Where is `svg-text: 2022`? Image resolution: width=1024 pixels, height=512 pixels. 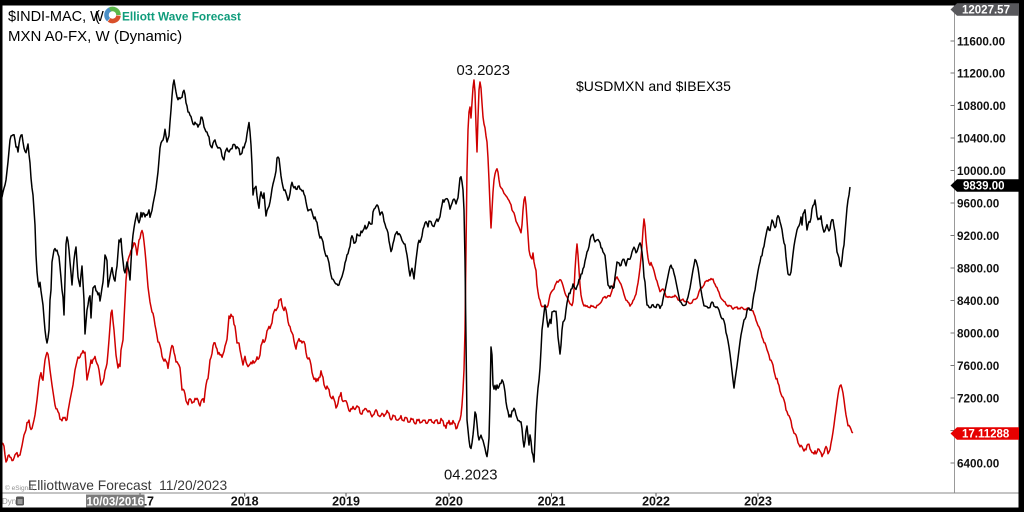 svg-text: 2022 is located at coordinates (656, 502).